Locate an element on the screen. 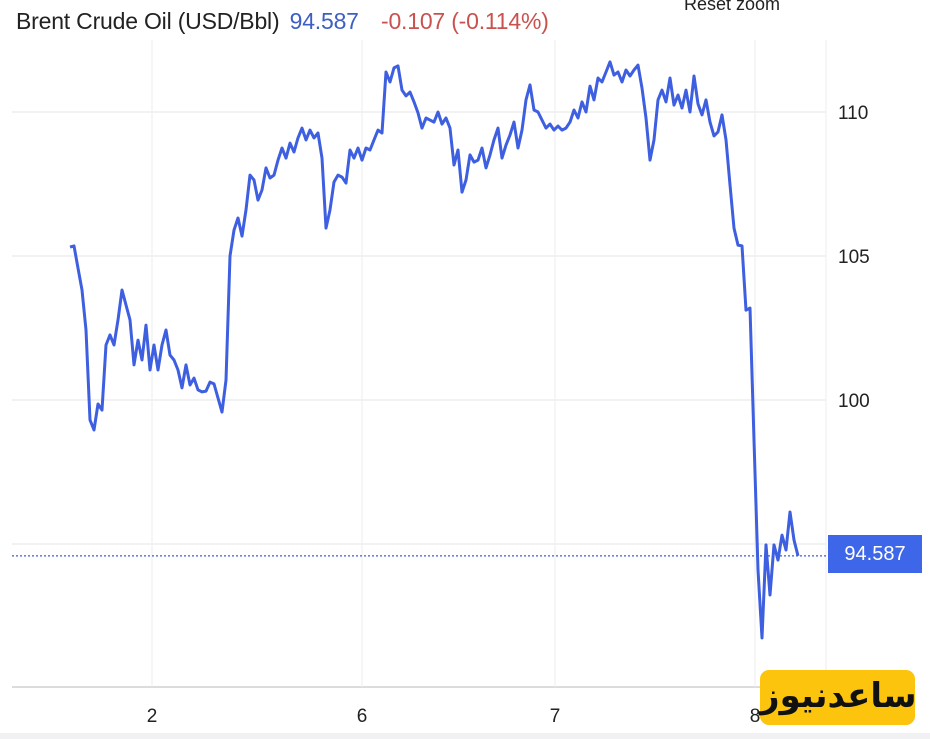 The height and width of the screenshot is (739, 930). current-price: 94.587 is located at coordinates (324, 21).